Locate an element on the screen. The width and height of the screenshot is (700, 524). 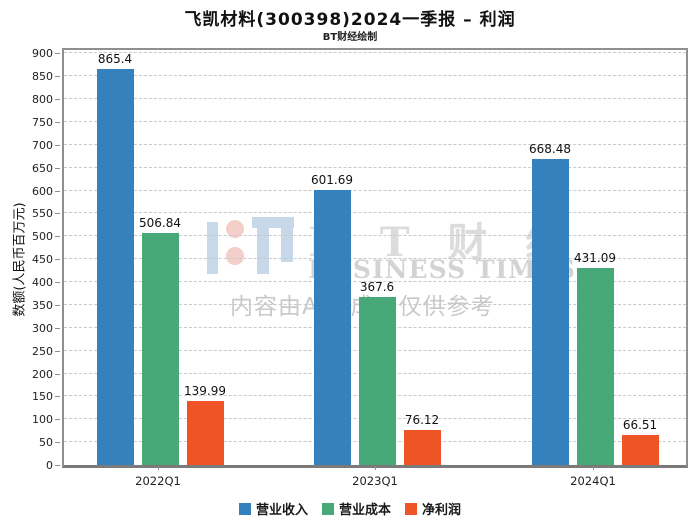
bar-2024Q1-s2 is located at coordinates (640, 449).